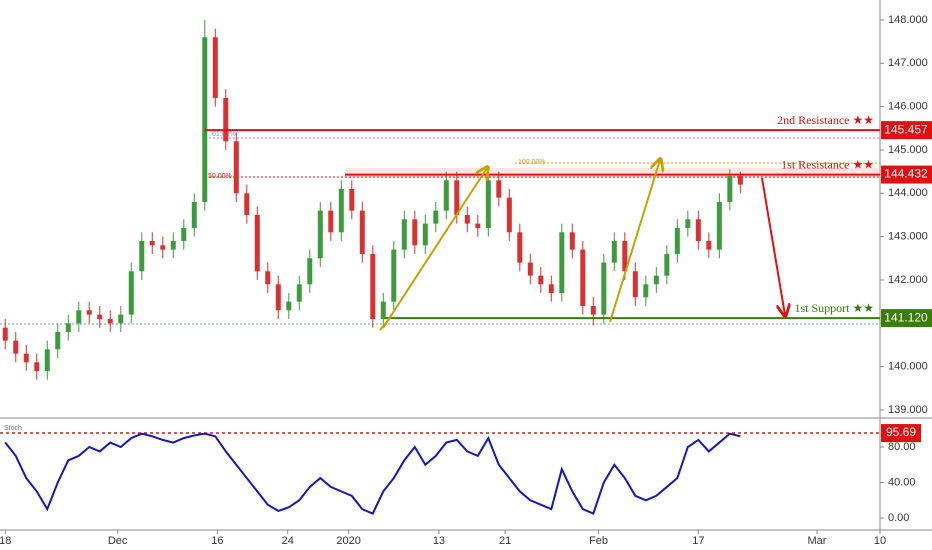 Image resolution: width=932 pixels, height=550 pixels. Describe the element at coordinates (817, 541) in the screenshot. I see `x-tick-label: Mar` at that location.